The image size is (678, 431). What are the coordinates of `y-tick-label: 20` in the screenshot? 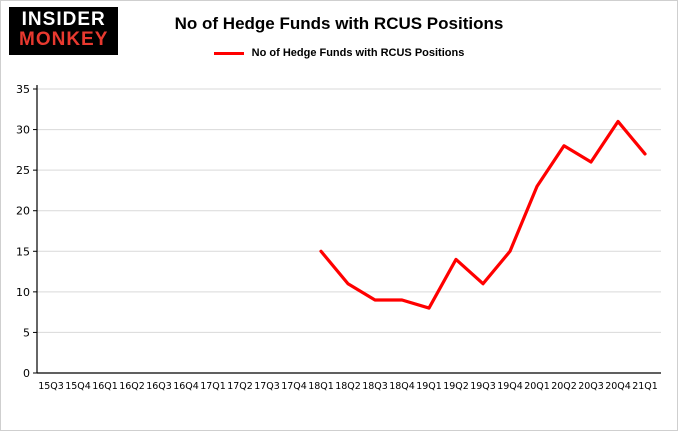 It's located at (23, 211).